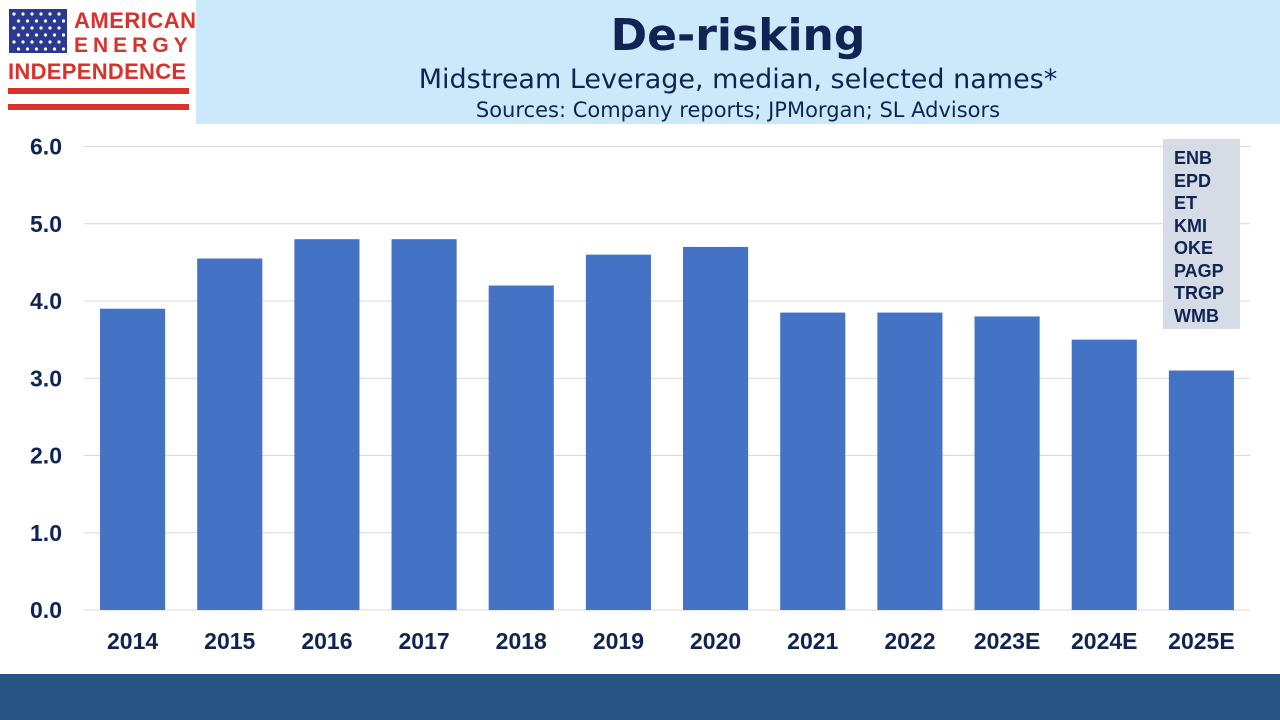  What do you see at coordinates (715, 641) in the screenshot?
I see `x-tick-label: 2020` at bounding box center [715, 641].